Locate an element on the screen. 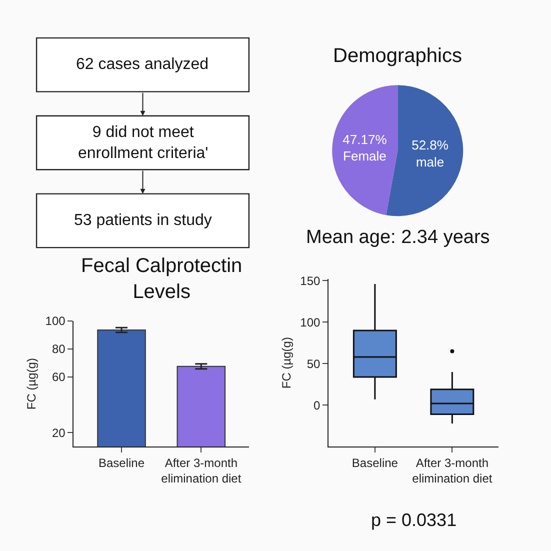 The image size is (551, 551). text: 62 cases analyzed is located at coordinates (142, 64).